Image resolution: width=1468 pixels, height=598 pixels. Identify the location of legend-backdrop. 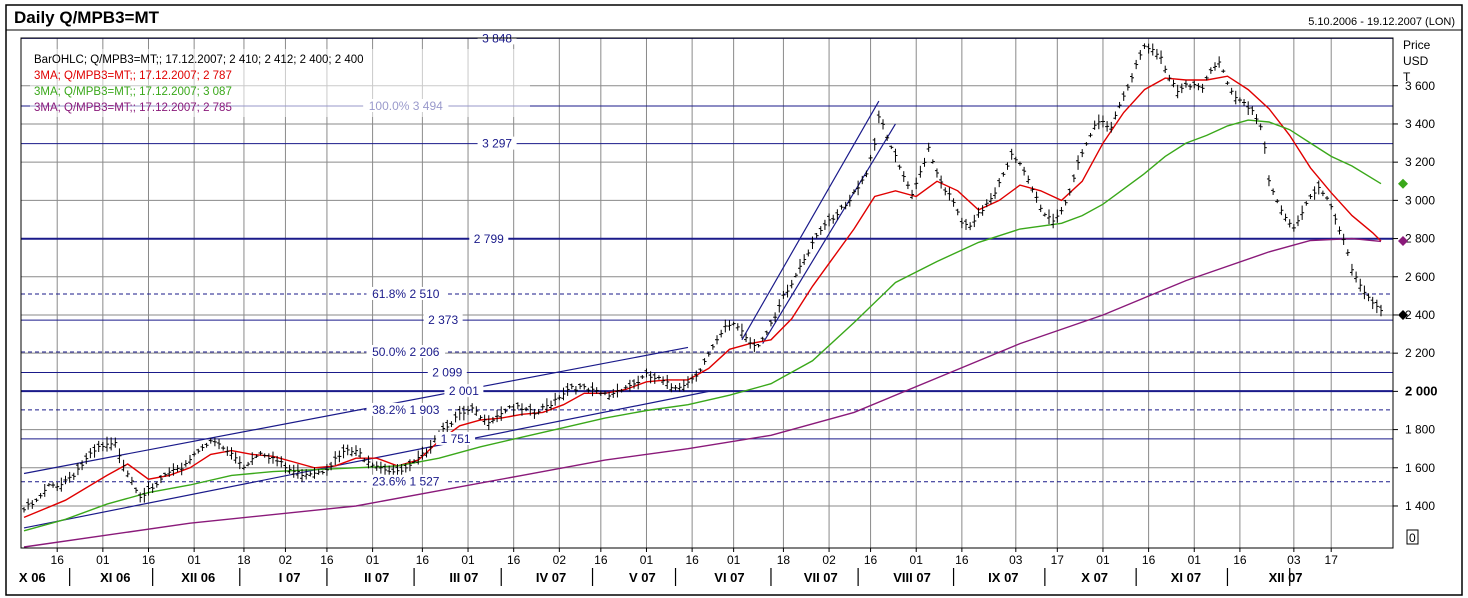
(280, 83).